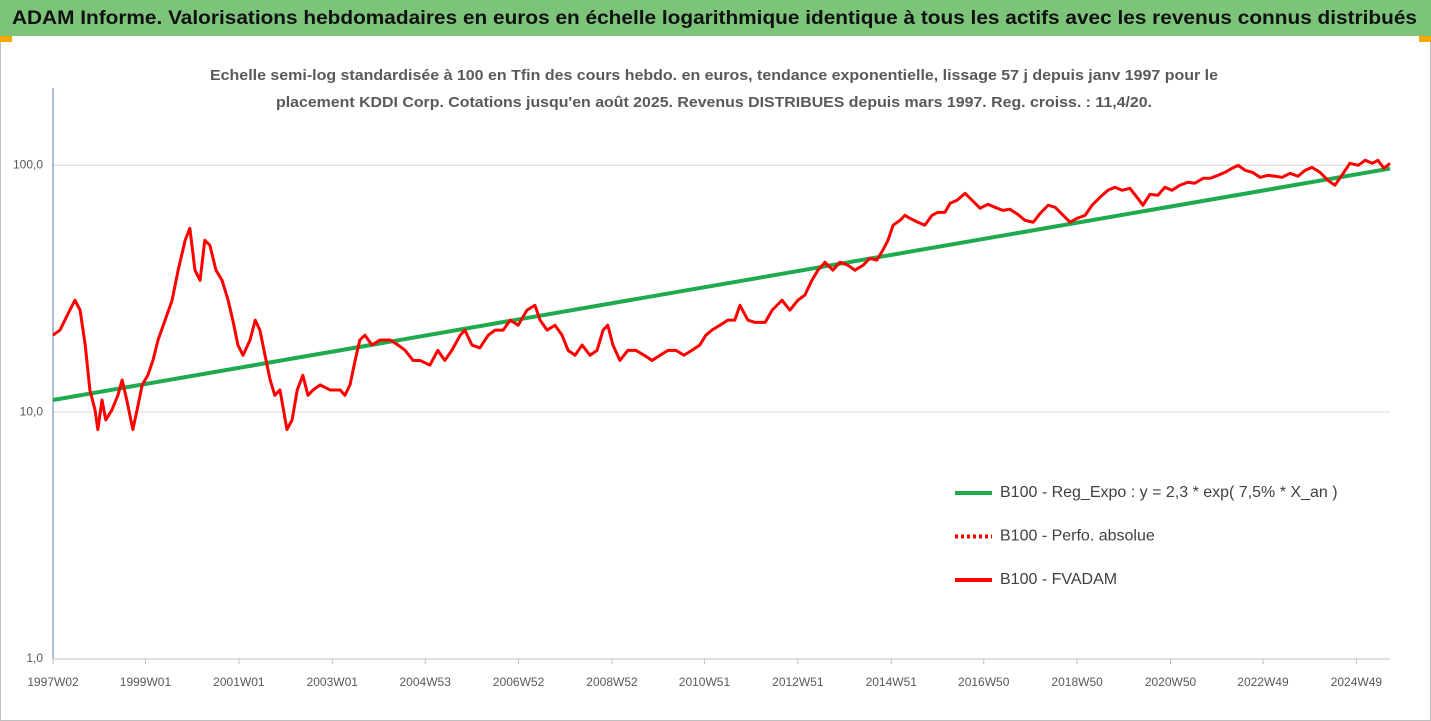 The width and height of the screenshot is (1431, 721). Describe the element at coordinates (892, 682) in the screenshot. I see `x-tick-label: 2014W51` at that location.